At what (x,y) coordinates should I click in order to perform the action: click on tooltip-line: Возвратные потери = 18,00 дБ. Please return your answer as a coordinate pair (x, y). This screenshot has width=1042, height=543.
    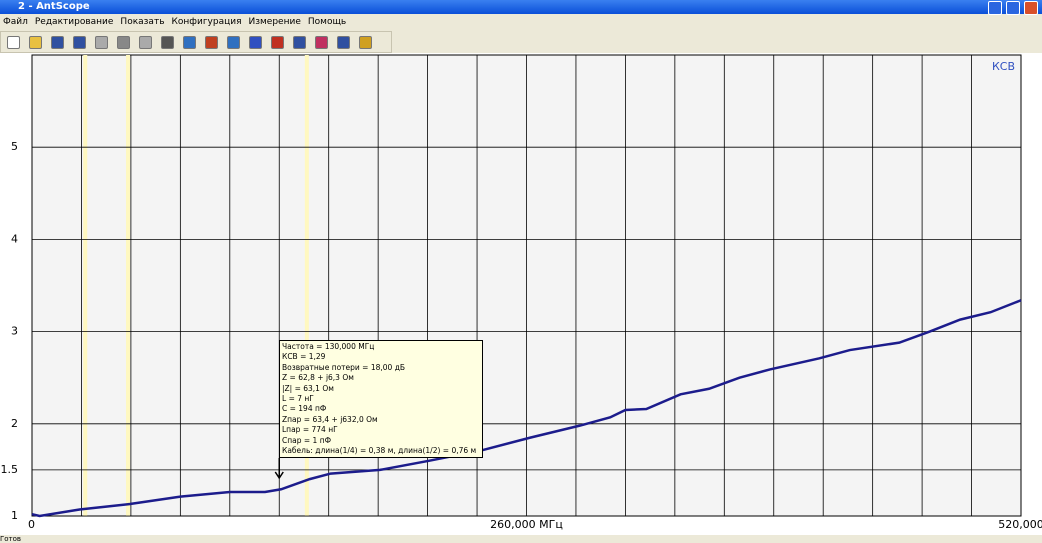
    Looking at the image, I should click on (344, 367).